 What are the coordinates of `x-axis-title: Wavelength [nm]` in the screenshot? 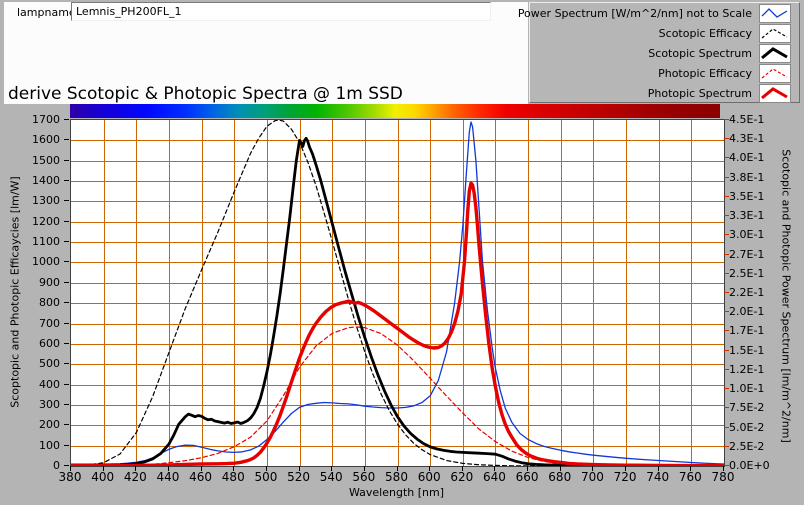 It's located at (396, 492).